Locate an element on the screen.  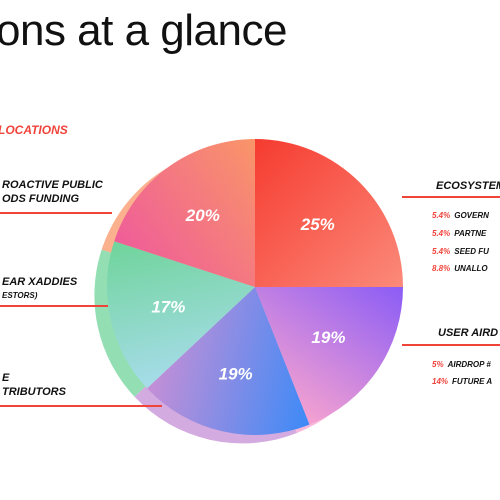
label-retroactive-line1: ROACTIVE PUBLIC is located at coordinates (52, 185).